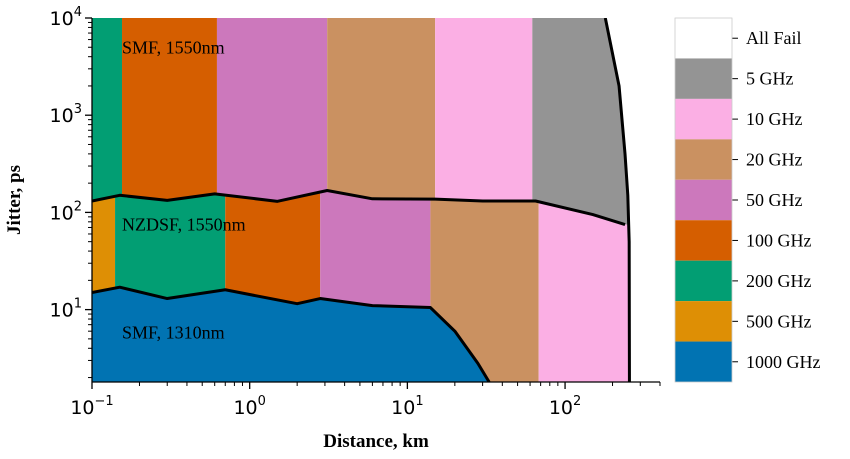 Image resolution: width=850 pixels, height=459 pixels. What do you see at coordinates (779, 321) in the screenshot?
I see `legend-label-7: 500 GHz` at bounding box center [779, 321].